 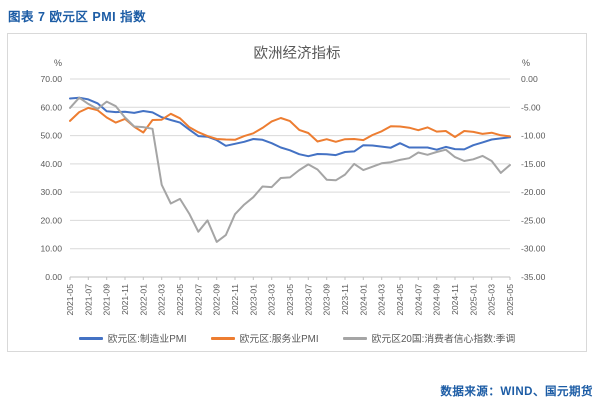 What do you see at coordinates (51, 79) in the screenshot?
I see `svg-text: 70.00` at bounding box center [51, 79].